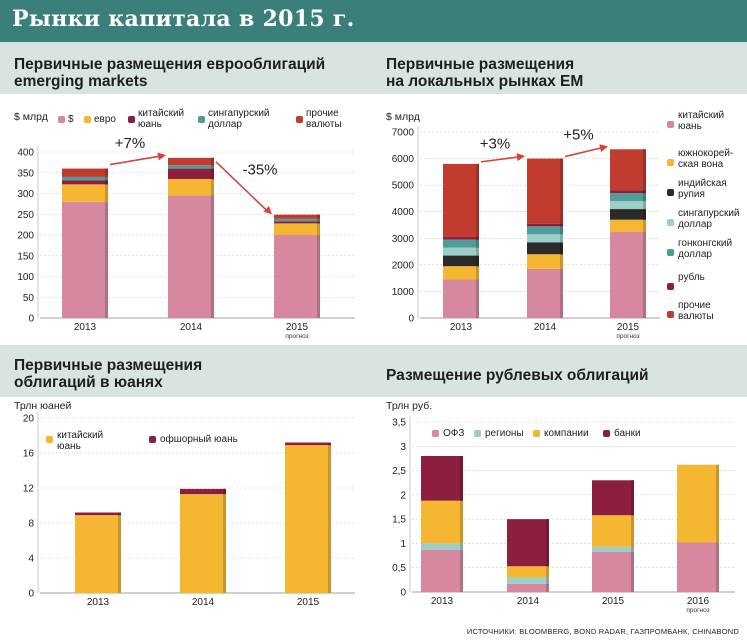 This screenshot has height=640, width=747. What do you see at coordinates (61, 119) in the screenshot?
I see `legend-swatch-usd` at bounding box center [61, 119].